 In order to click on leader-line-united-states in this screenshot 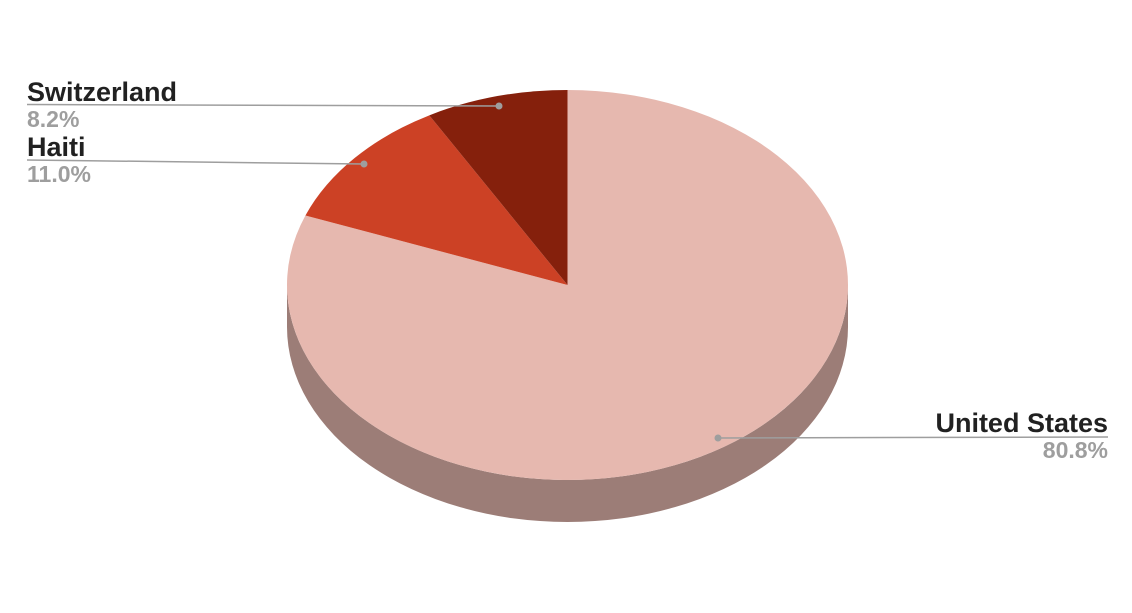, I will do `click(913, 437)`.